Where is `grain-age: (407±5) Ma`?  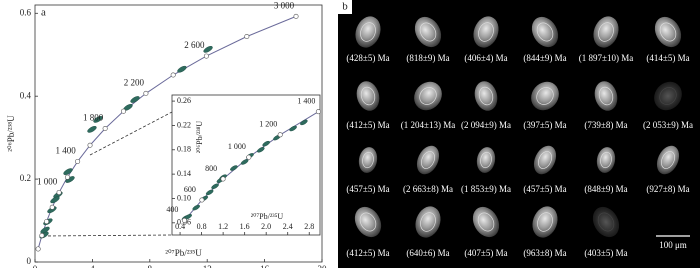 grain-age: (407±5) Ma is located at coordinates (485, 253).